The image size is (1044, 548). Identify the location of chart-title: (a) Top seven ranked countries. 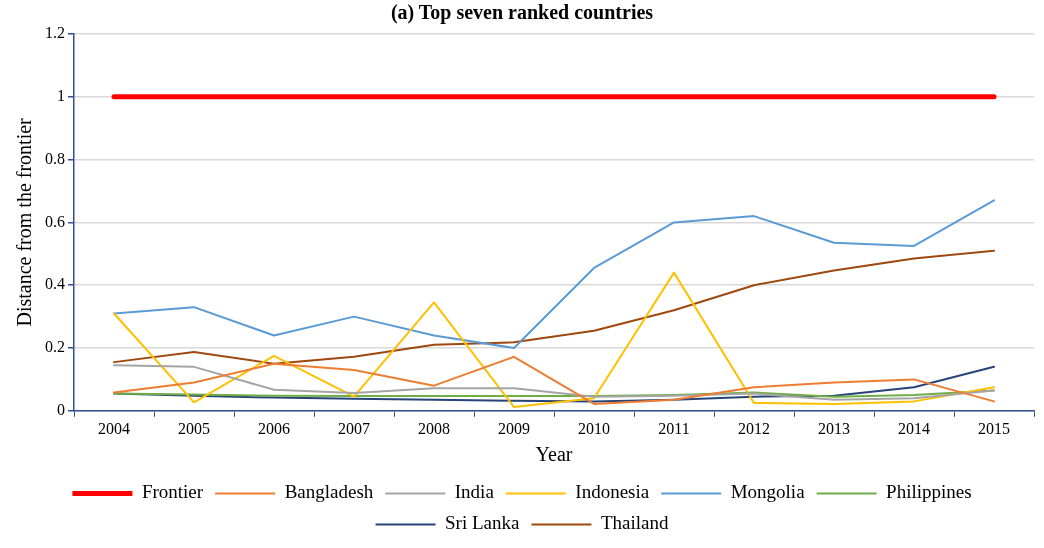
(522, 13).